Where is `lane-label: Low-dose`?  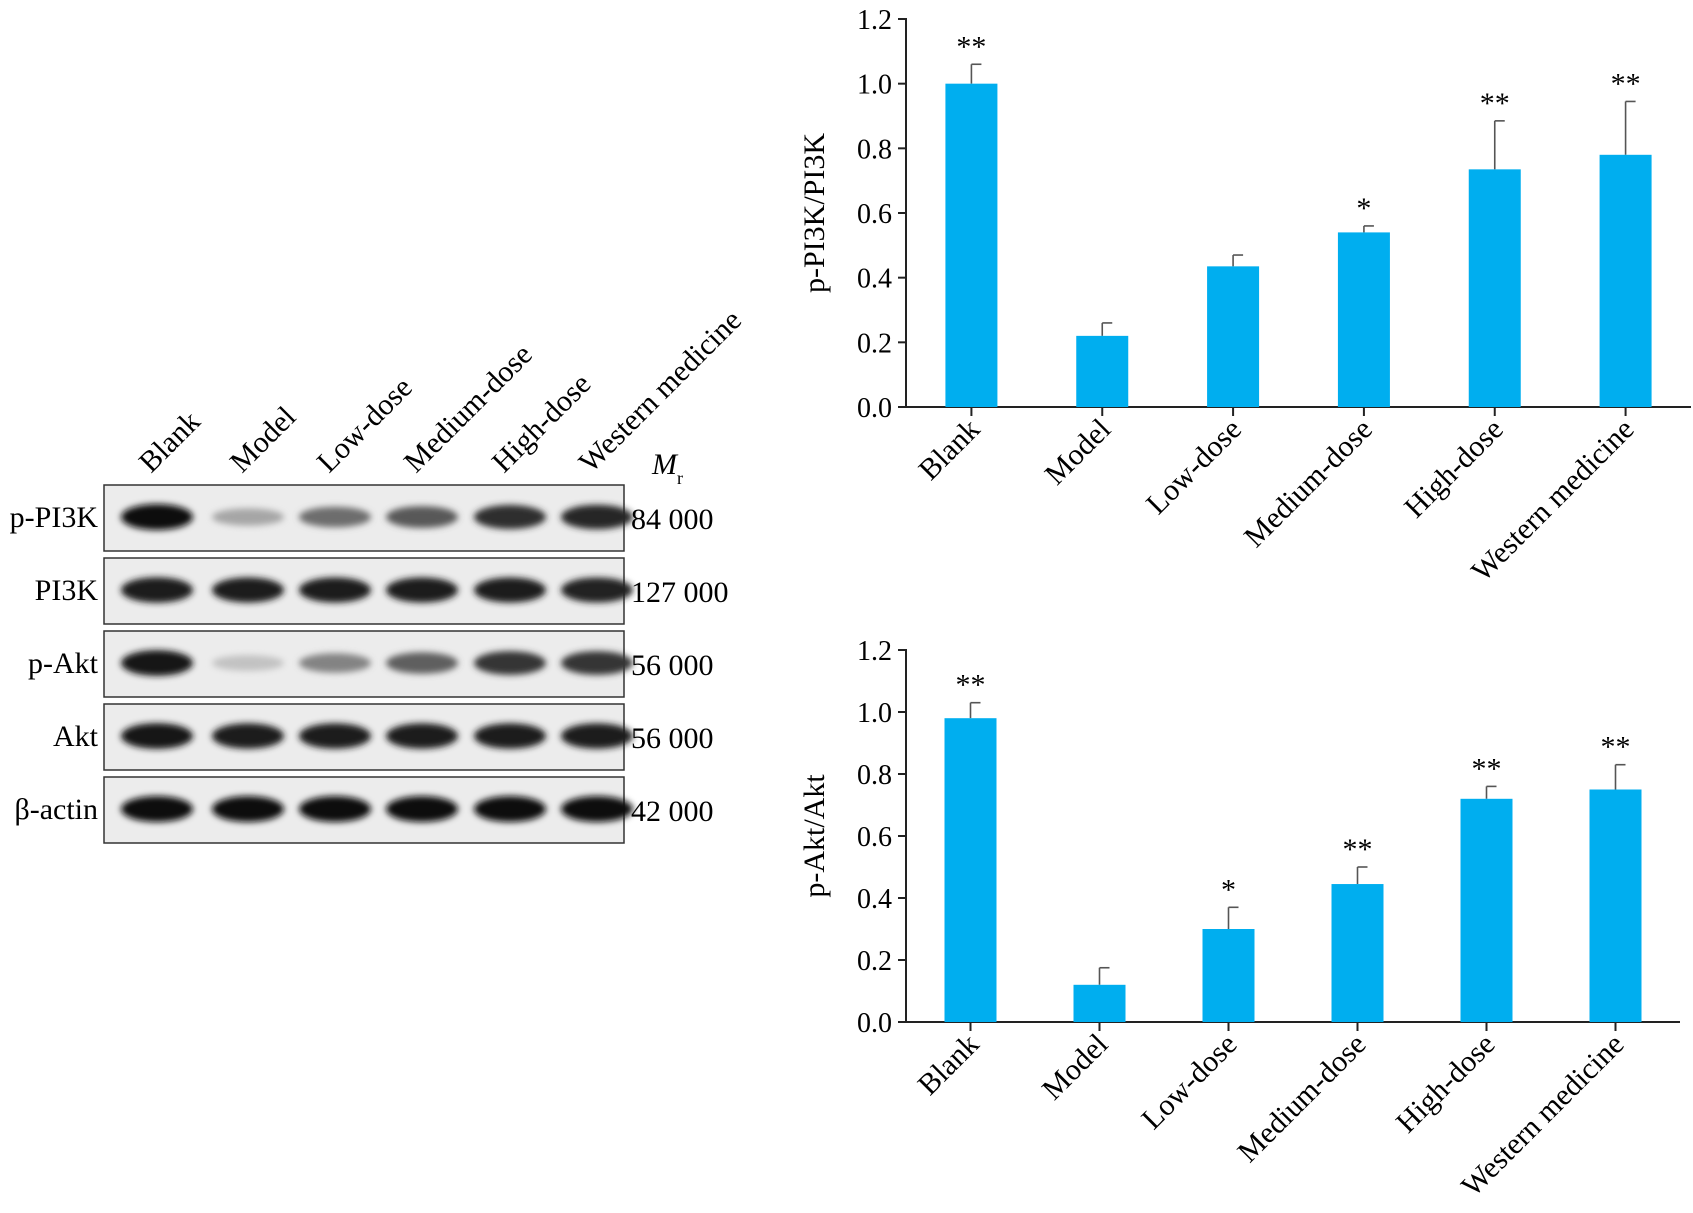
lane-label: Low-dose is located at coordinates (365, 425).